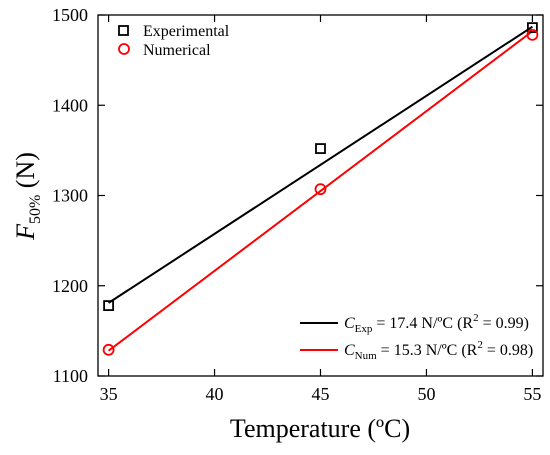 The height and width of the screenshot is (455, 550). What do you see at coordinates (186, 31) in the screenshot?
I see `legend-label-experimental: Experimental` at bounding box center [186, 31].